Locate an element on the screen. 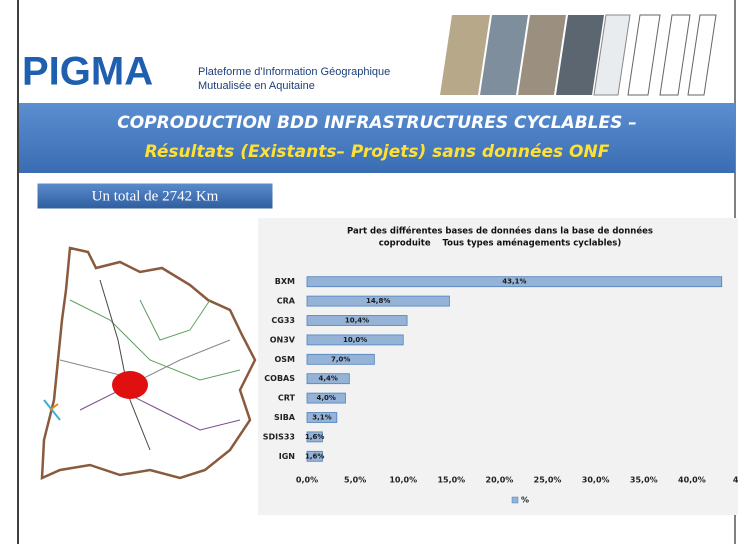  value-label: 10,4% is located at coordinates (357, 321).